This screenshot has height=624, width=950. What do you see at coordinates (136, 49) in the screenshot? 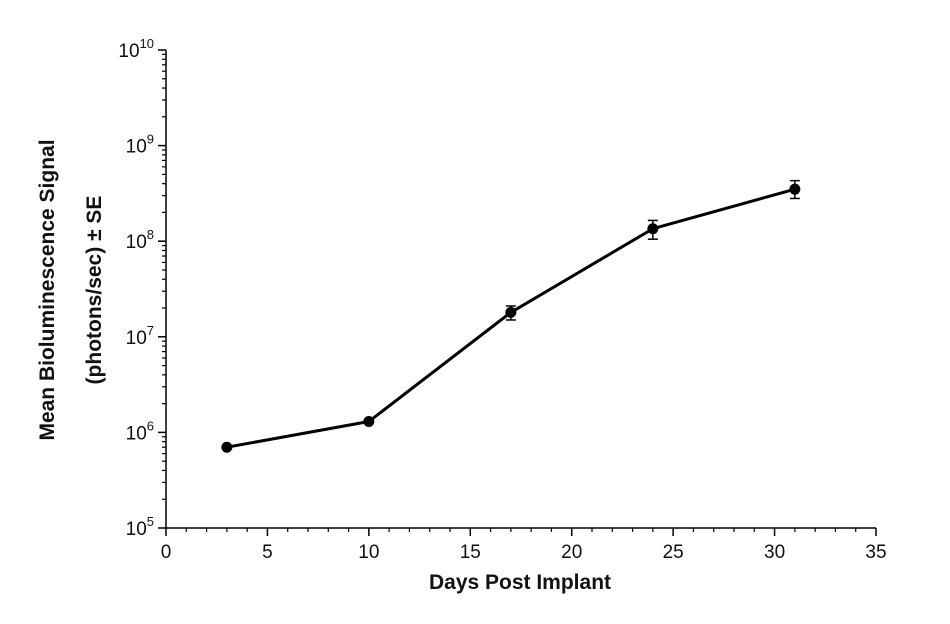
I see `y-tick-label: 10¹⁰` at bounding box center [136, 49].